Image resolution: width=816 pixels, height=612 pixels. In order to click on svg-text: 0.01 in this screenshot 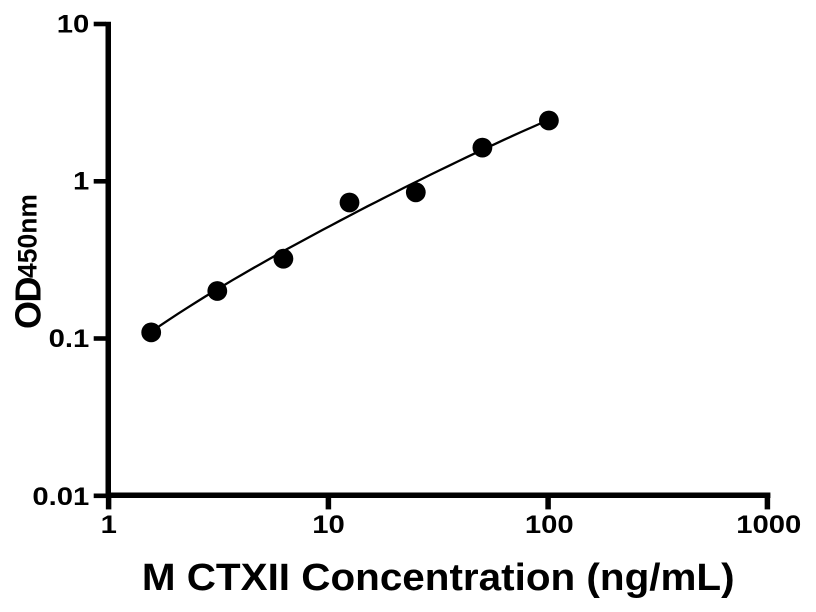, I will do `click(60, 496)`.